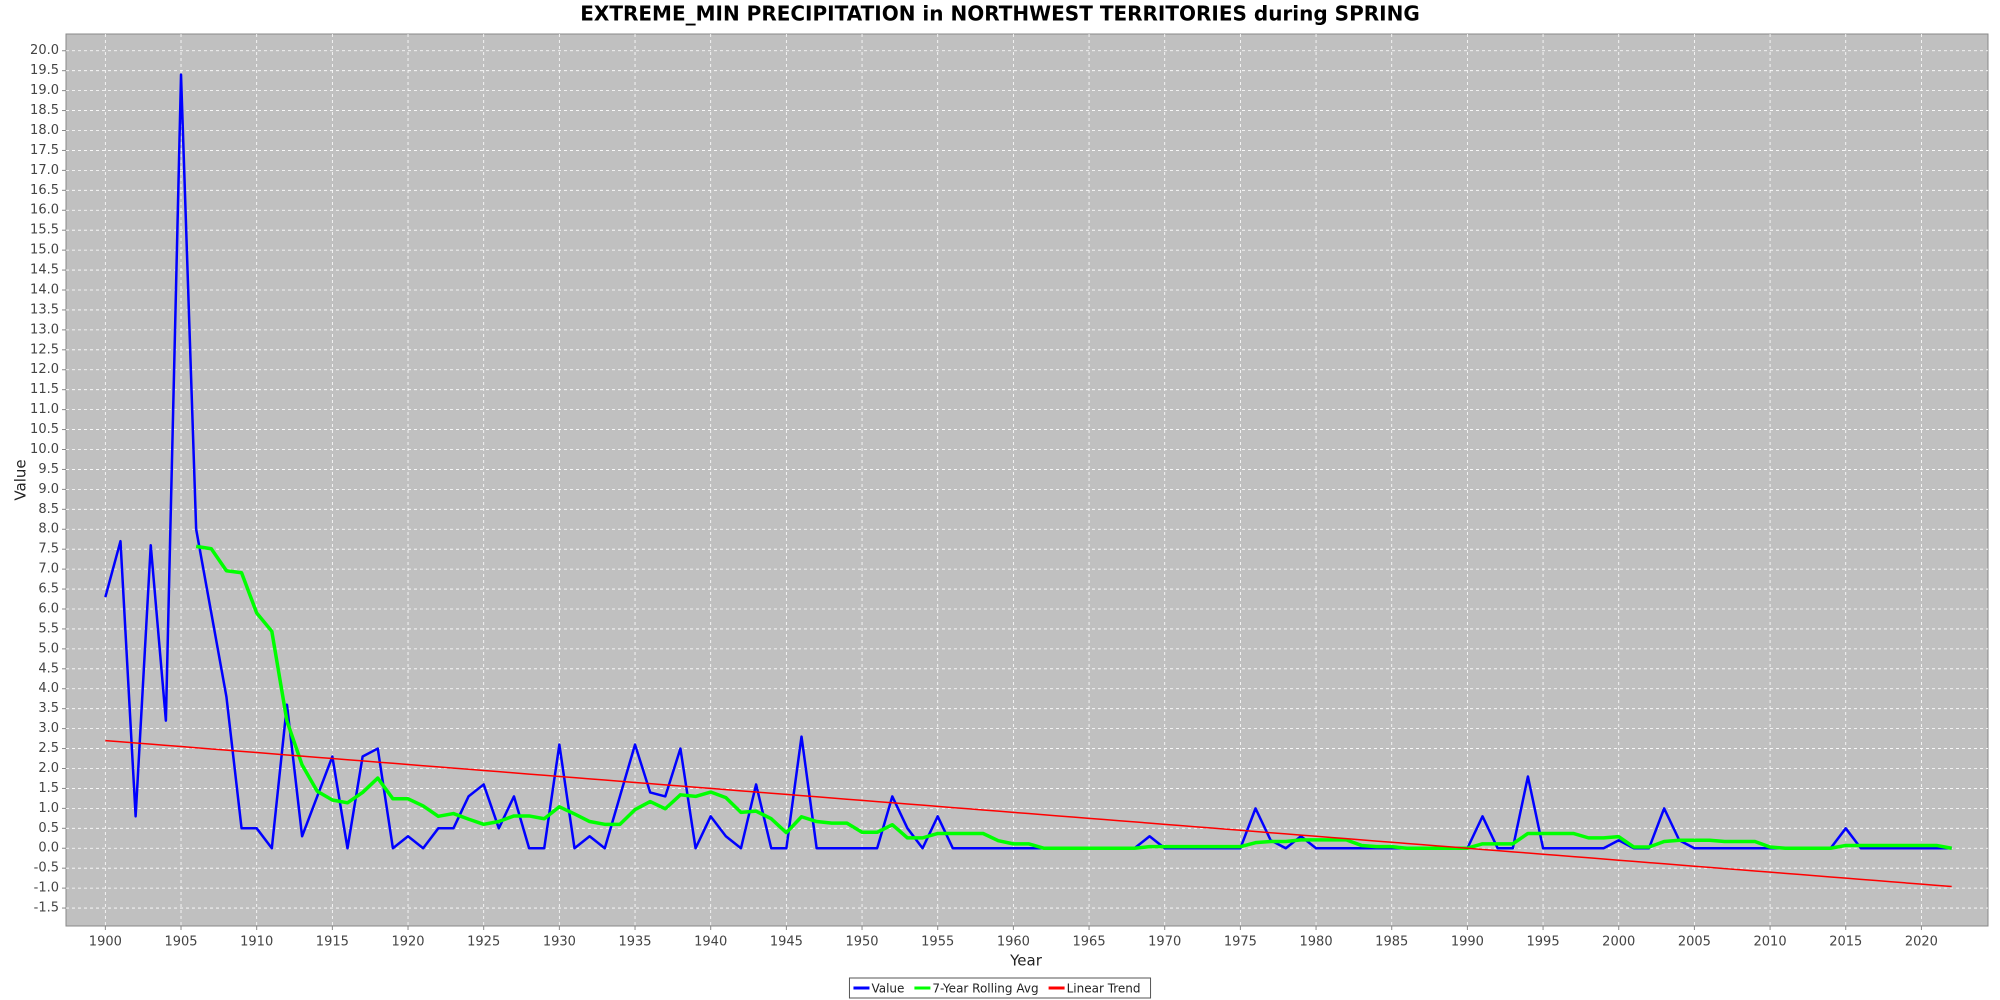 This screenshot has width=2000, height=1000. What do you see at coordinates (48, 848) in the screenshot?
I see `y-tick-label: 0.0` at bounding box center [48, 848].